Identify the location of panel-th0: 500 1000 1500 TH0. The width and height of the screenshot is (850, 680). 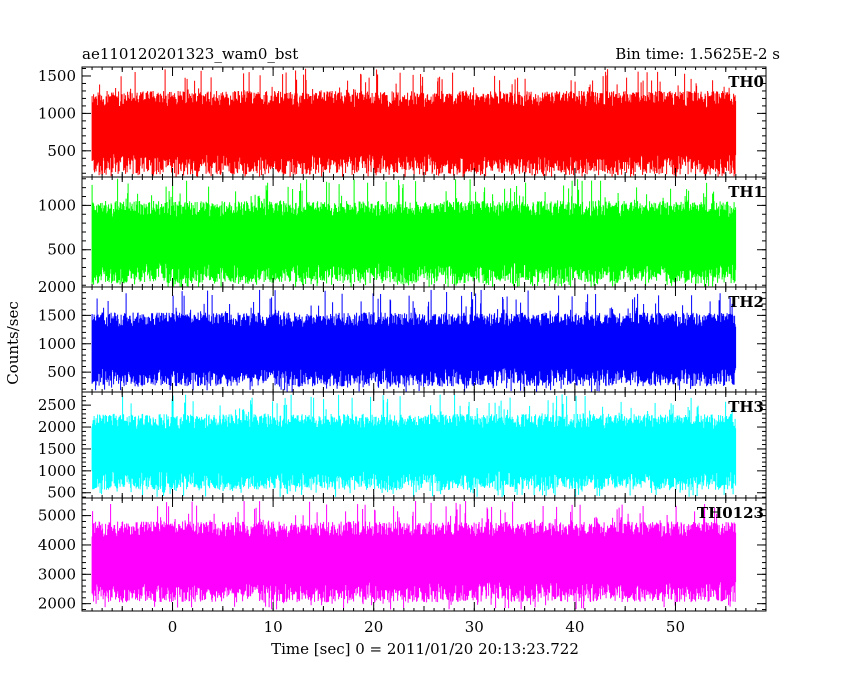
(402, 122).